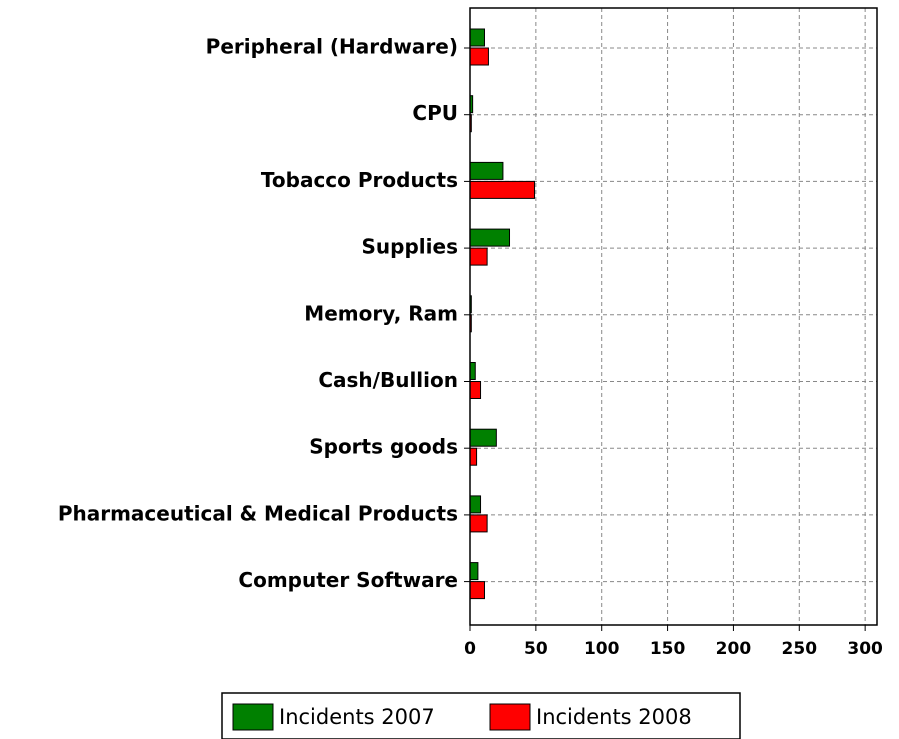 The width and height of the screenshot is (899, 739). Describe the element at coordinates (800, 649) in the screenshot. I see `x-tick-label: 250` at that location.